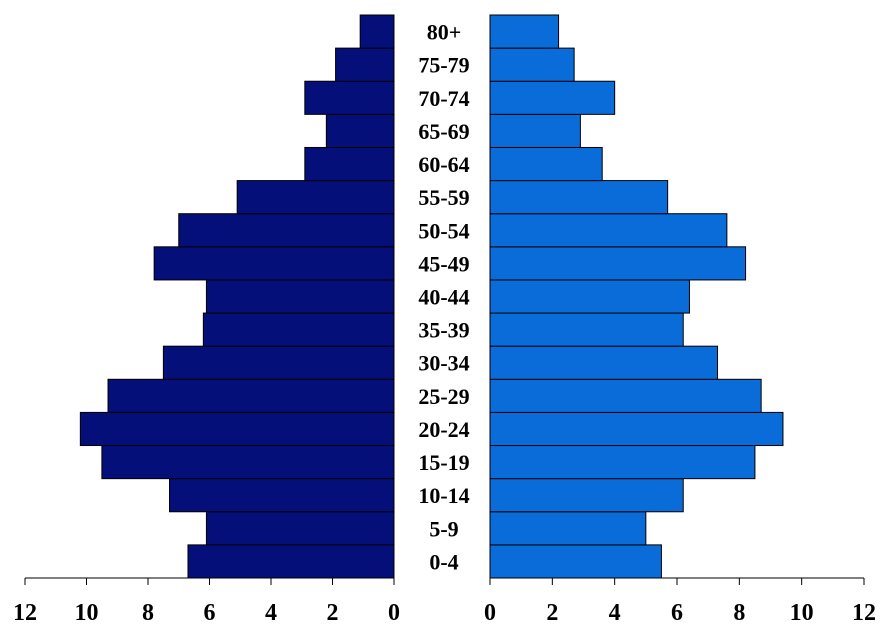  What do you see at coordinates (524, 31) in the screenshot?
I see `right-bar-80+` at bounding box center [524, 31].